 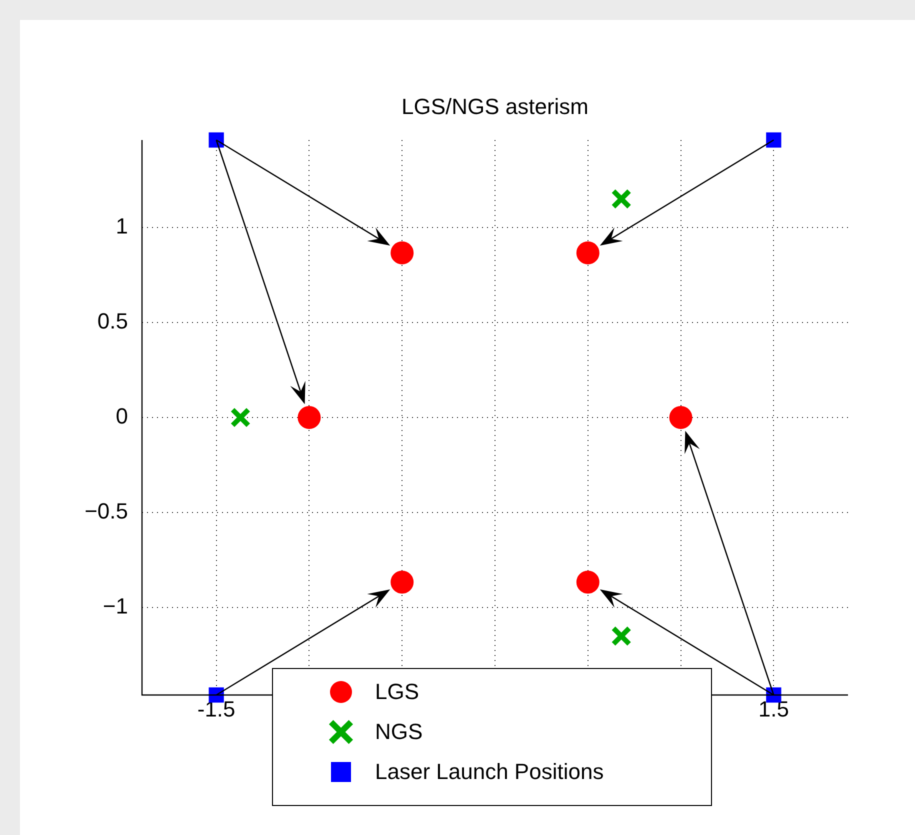 What do you see at coordinates (106, 511) in the screenshot?
I see `y-tick-label: −0.5` at bounding box center [106, 511].